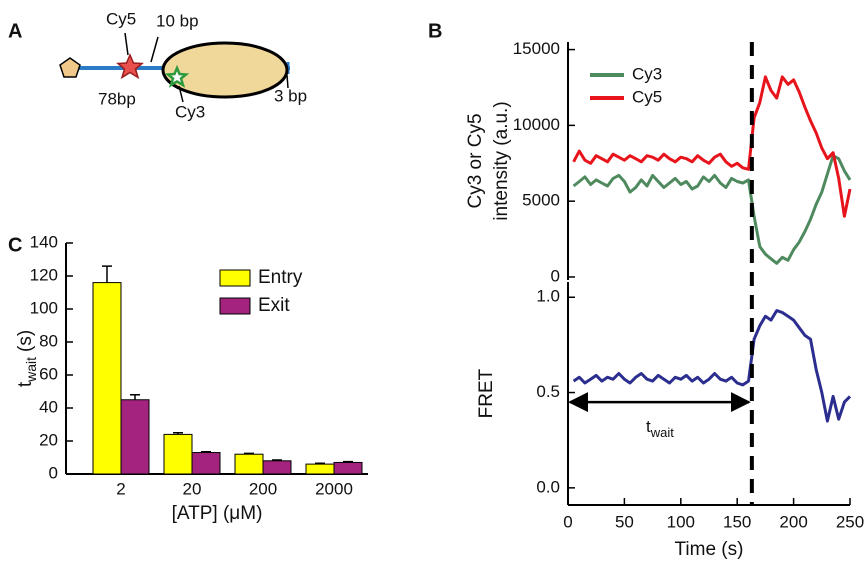 The image size is (867, 563). Describe the element at coordinates (850, 521) in the screenshot. I see `x-tick-label: 250` at that location.